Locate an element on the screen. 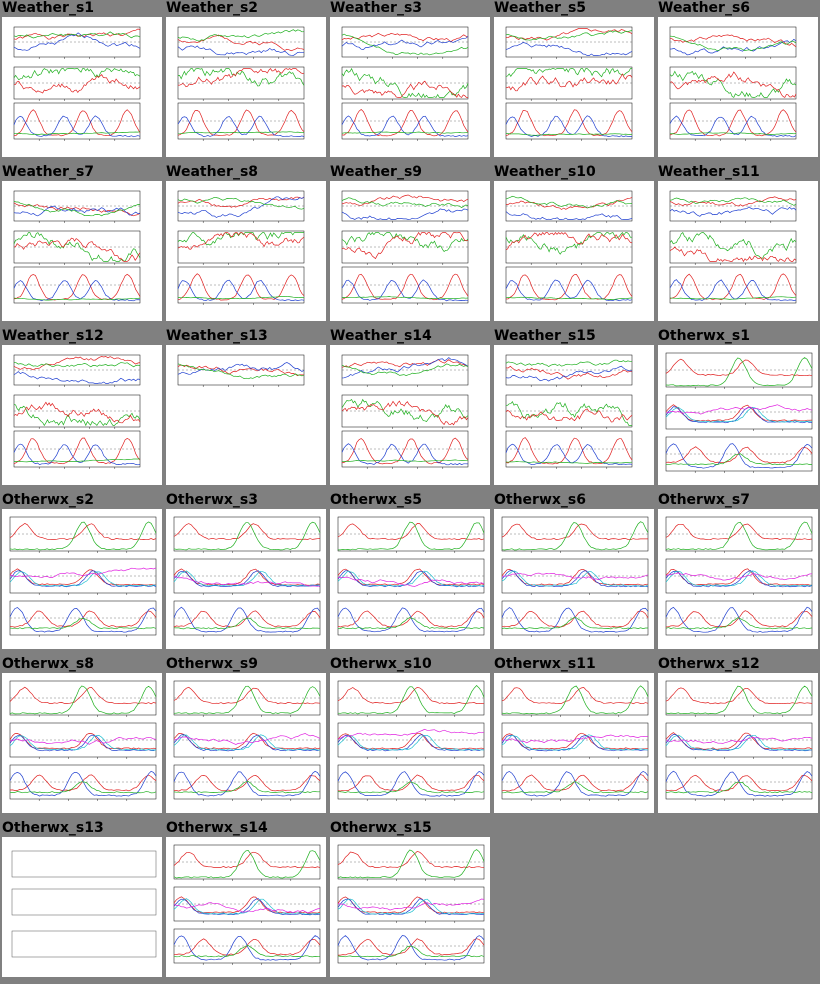 This screenshot has width=820, height=984. thumbnail-title: Weather_s9 is located at coordinates (376, 172).